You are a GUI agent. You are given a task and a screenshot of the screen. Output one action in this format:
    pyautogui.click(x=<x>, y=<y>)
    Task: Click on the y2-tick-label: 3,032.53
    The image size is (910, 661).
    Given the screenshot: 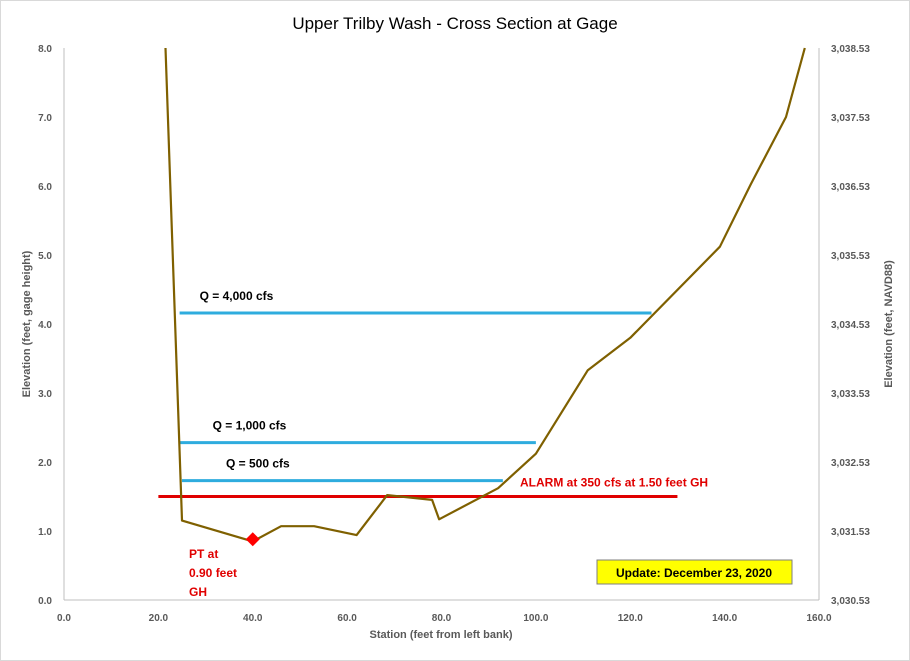 What is the action you would take?
    pyautogui.click(x=850, y=463)
    